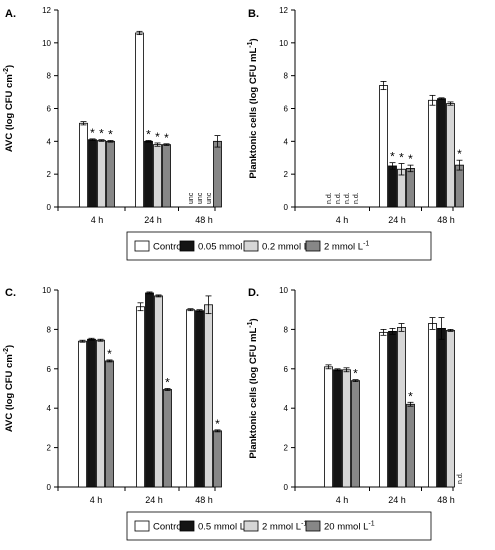  Describe the element at coordinates (10, 293) in the screenshot. I see `panel-label: C.` at that location.